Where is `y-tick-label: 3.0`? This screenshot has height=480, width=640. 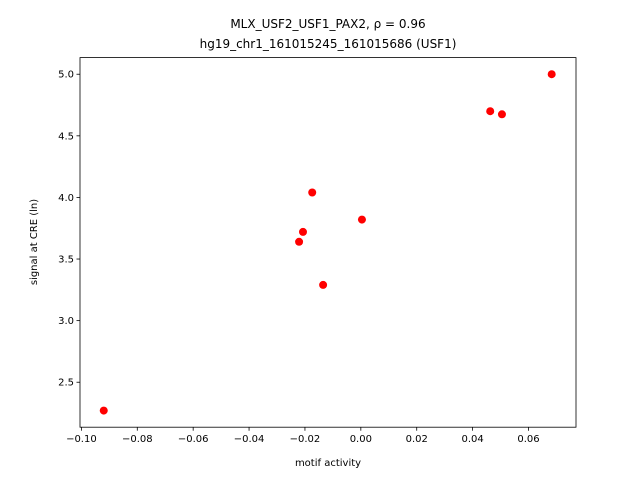
y-tick-label: 3.0 is located at coordinates (66, 321).